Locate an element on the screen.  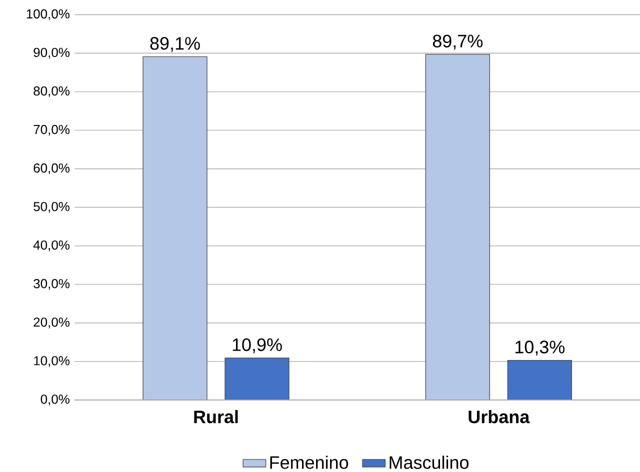
data-label: 10,9% is located at coordinates (257, 346).